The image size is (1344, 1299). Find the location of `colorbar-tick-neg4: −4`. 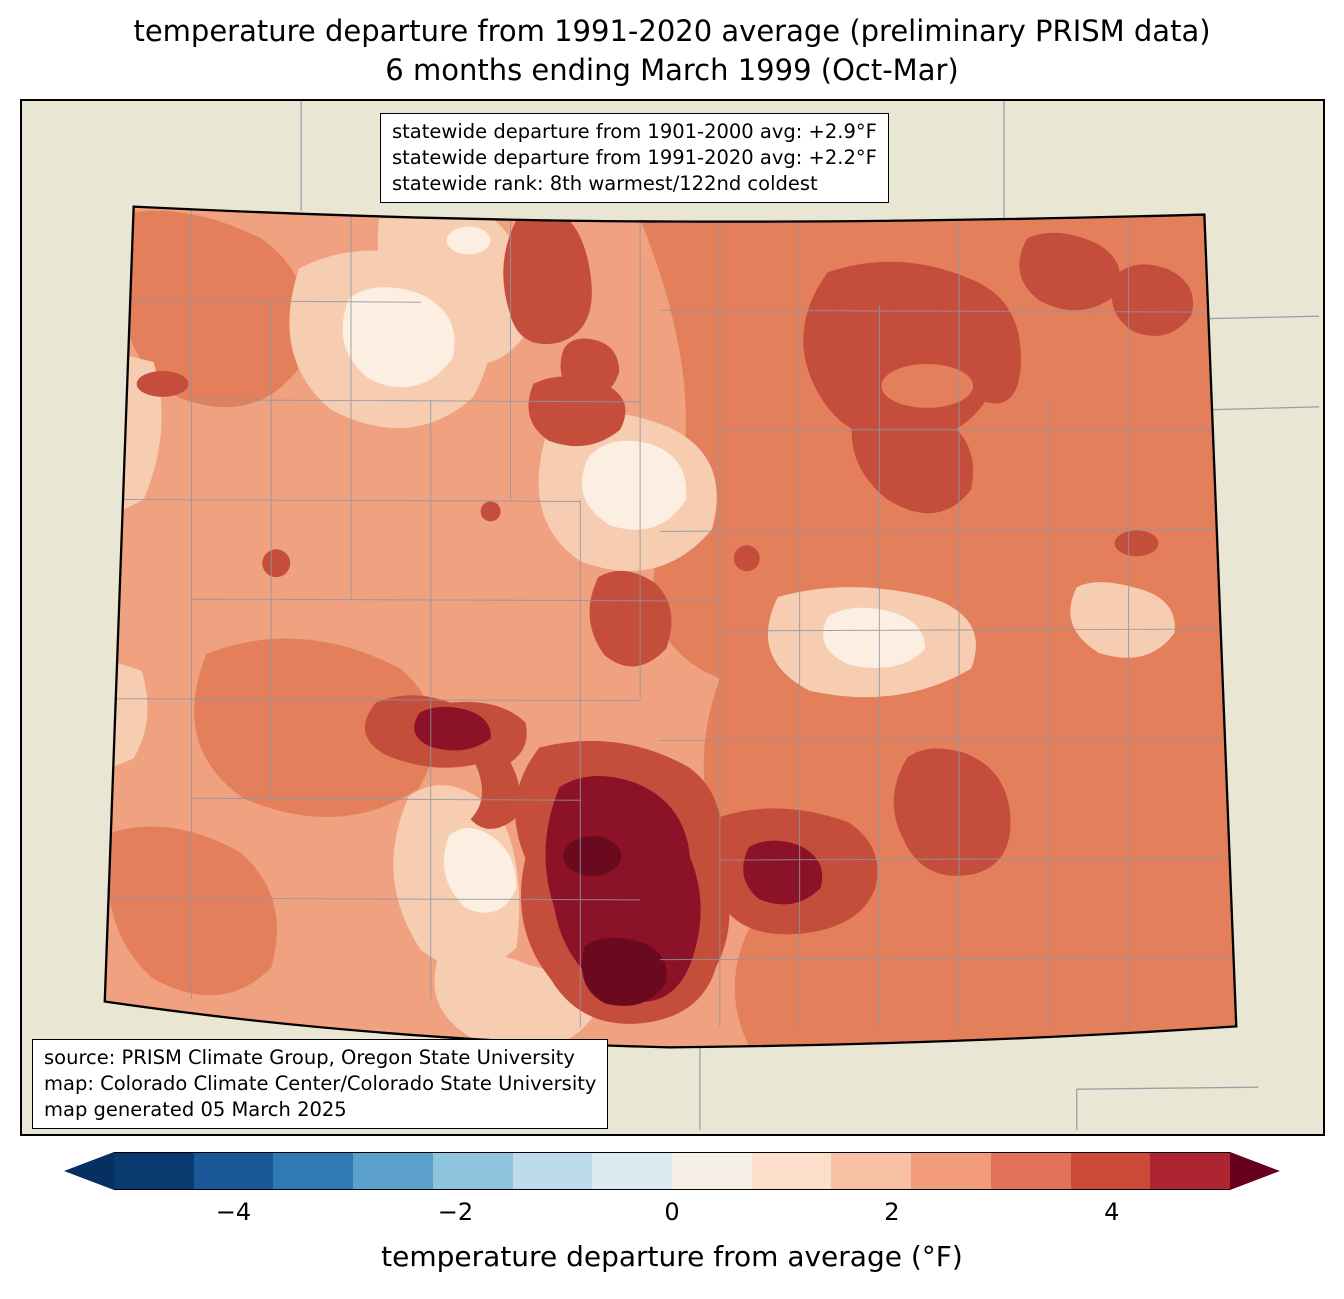

colorbar-tick-neg4: −4 is located at coordinates (233, 1212).